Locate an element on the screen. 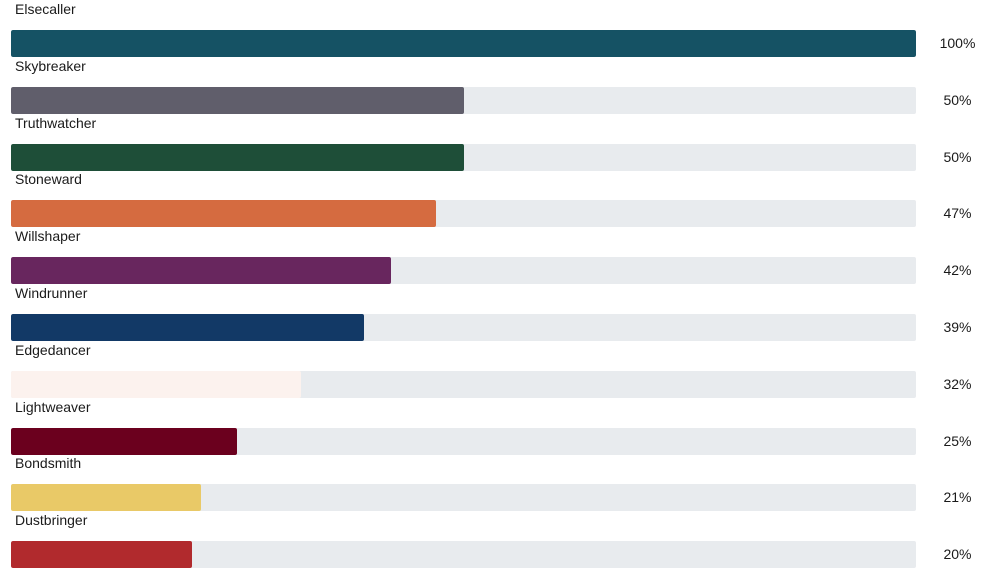 The image size is (1000, 568). bar-row: Windrunner 39% is located at coordinates (500, 312).